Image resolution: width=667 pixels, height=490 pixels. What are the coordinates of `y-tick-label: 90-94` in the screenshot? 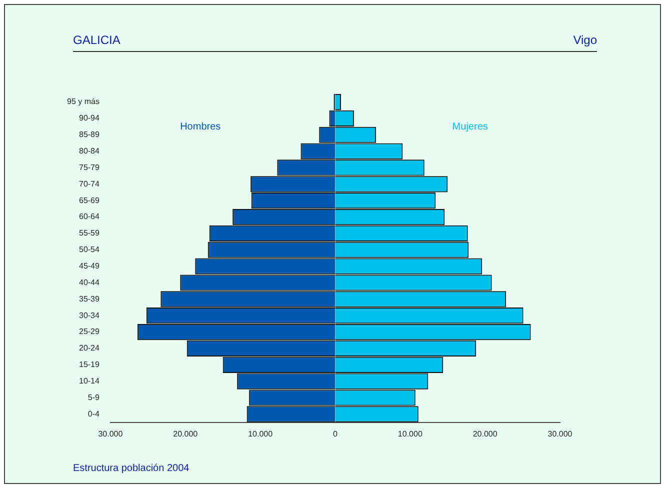 It's located at (89, 118).